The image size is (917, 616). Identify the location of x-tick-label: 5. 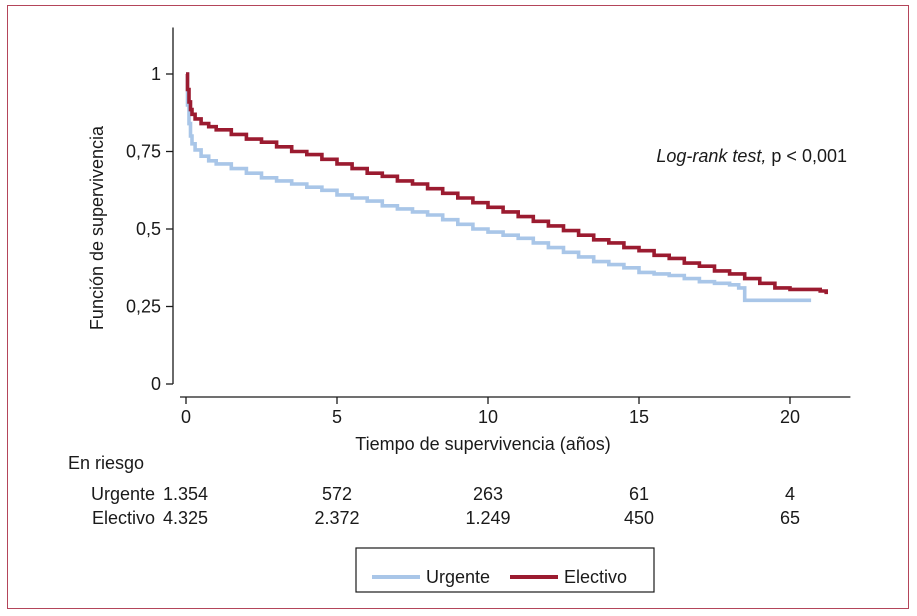
(337, 417).